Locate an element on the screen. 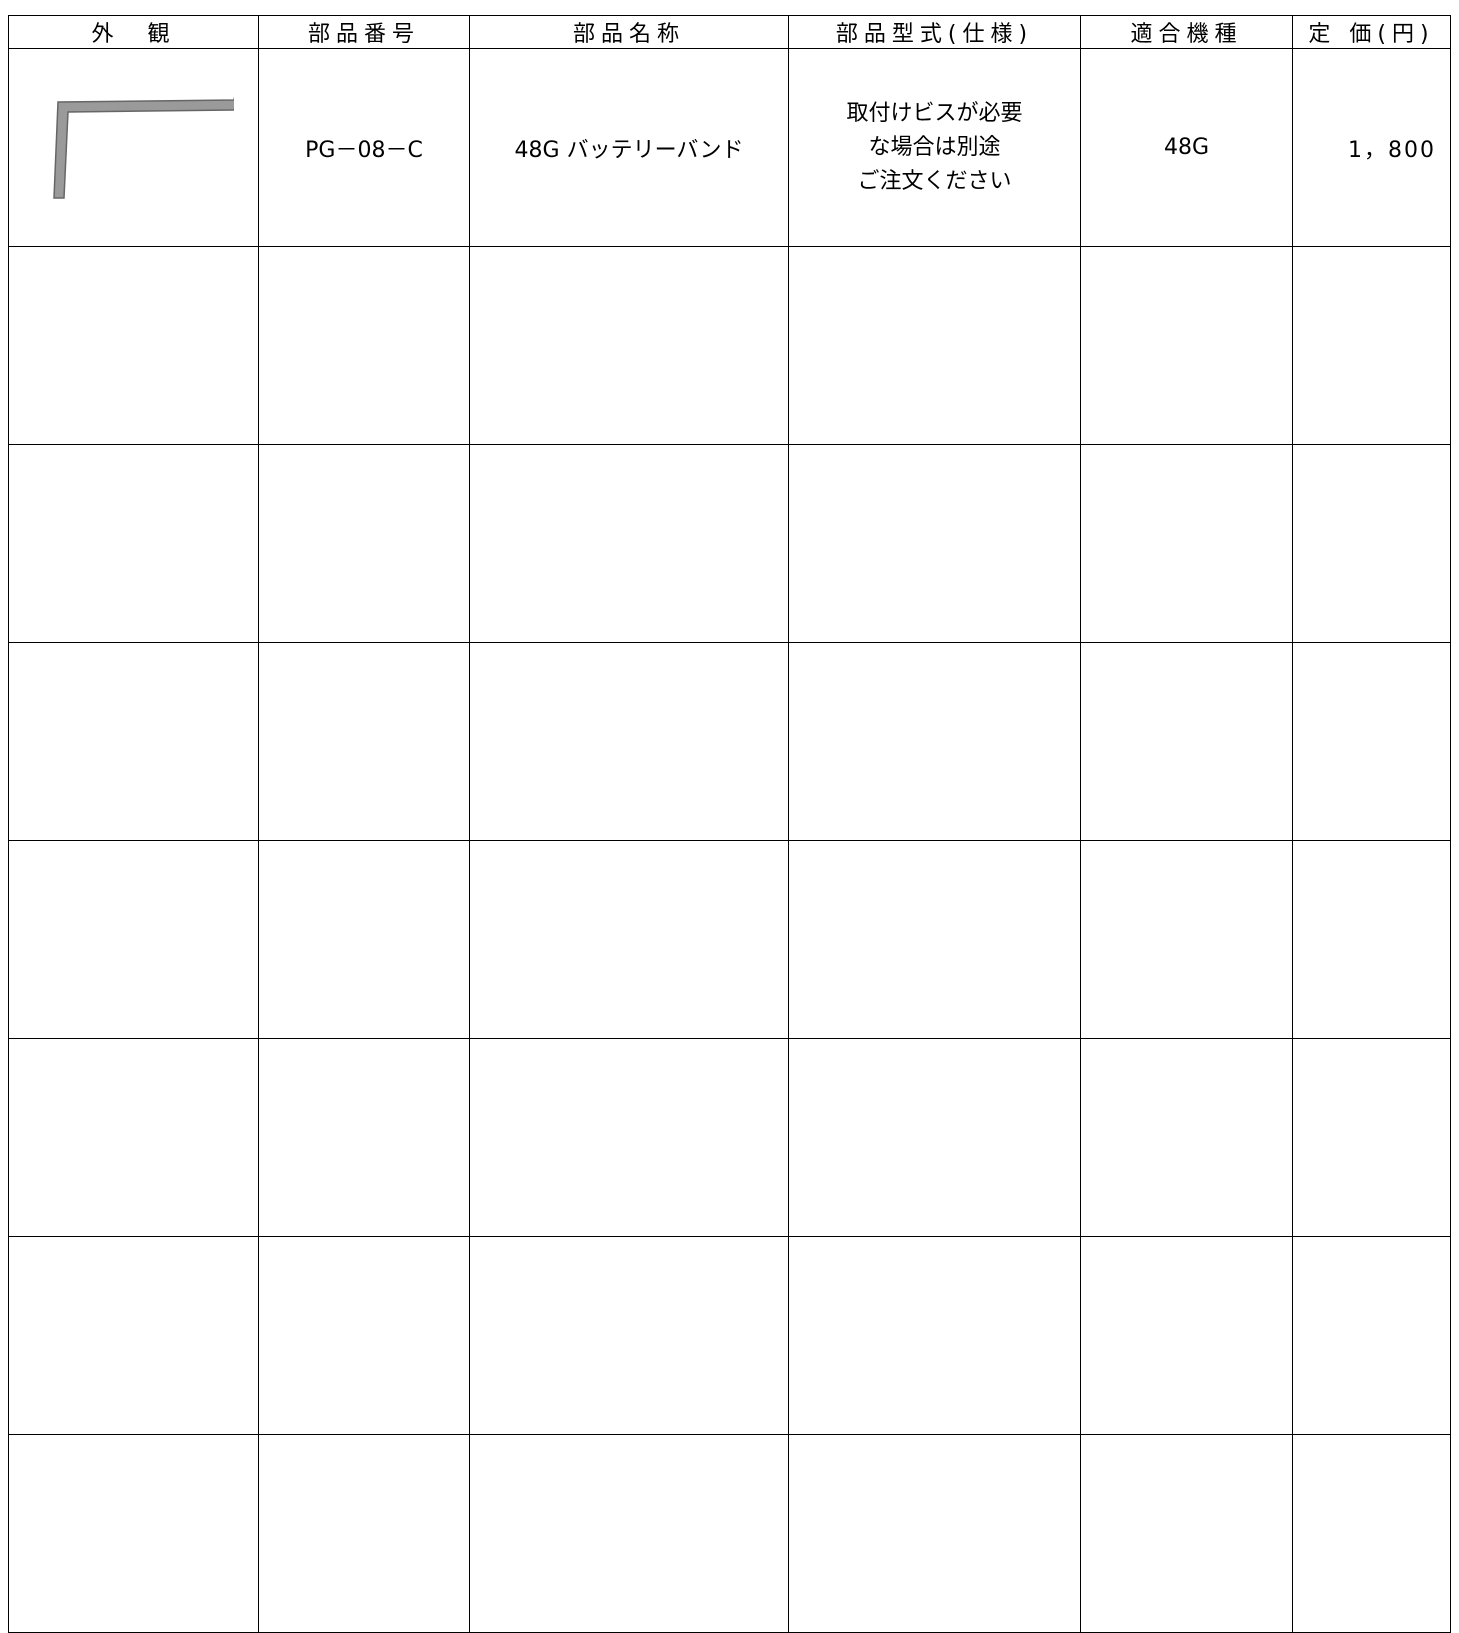 Image resolution: width=1459 pixels, height=1633 pixels. part-image-cell is located at coordinates (133, 147).